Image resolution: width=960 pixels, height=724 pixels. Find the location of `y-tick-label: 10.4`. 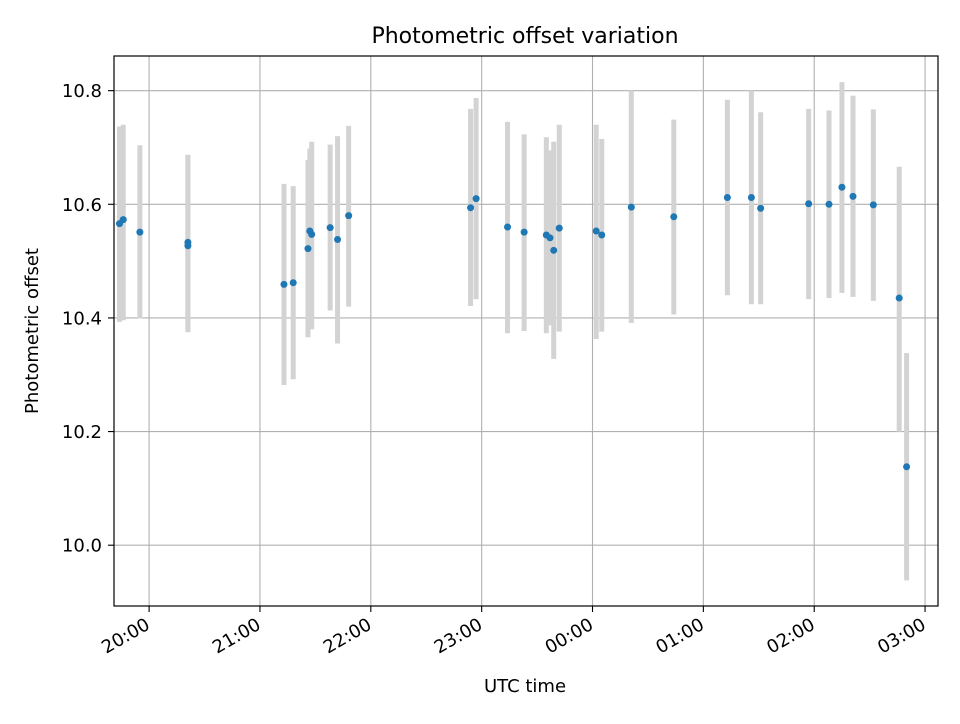

y-tick-label: 10.4 is located at coordinates (82, 318).